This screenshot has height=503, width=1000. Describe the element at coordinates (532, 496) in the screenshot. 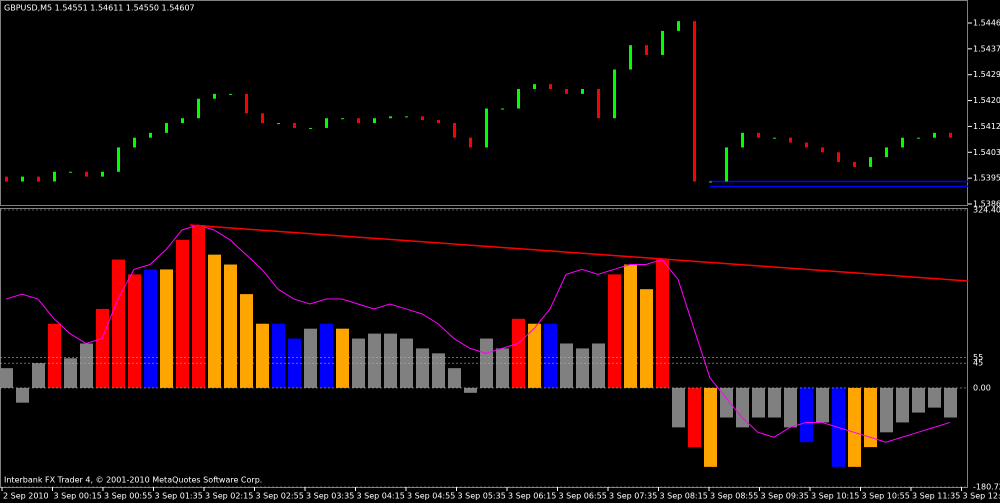

I see `x-tick-label: 3 Sep 06:15` at that location.